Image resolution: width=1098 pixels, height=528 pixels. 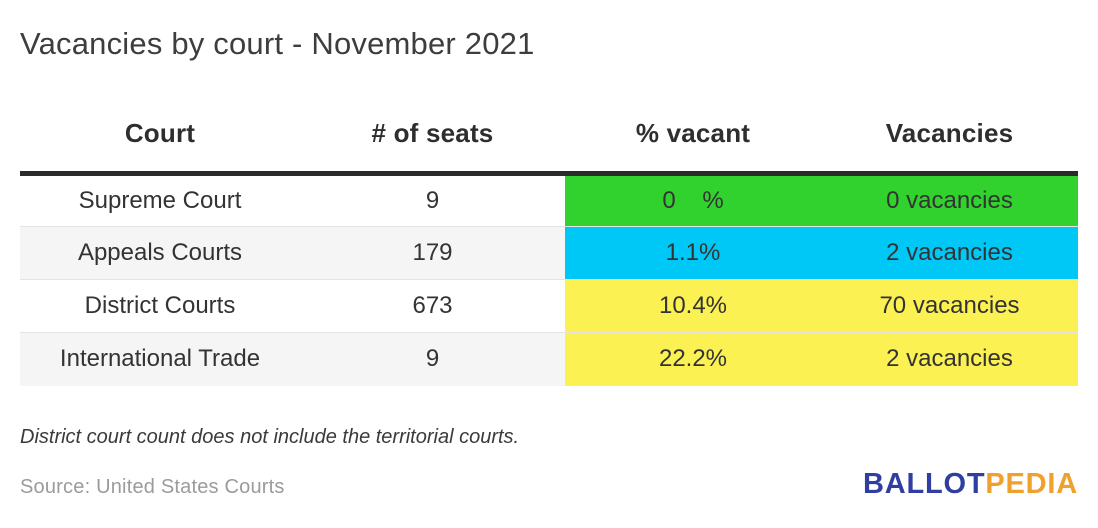 What do you see at coordinates (924, 483) in the screenshot?
I see `logo-ballot-text: BALLOT` at bounding box center [924, 483].